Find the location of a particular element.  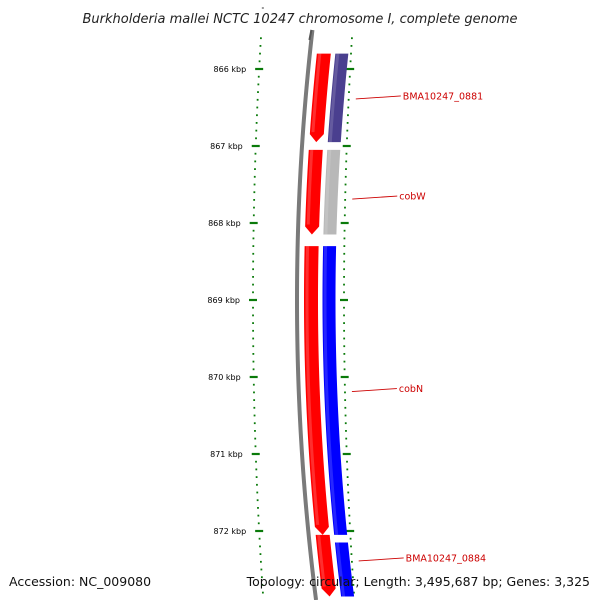

backbone-end is located at coordinates (310, 35).